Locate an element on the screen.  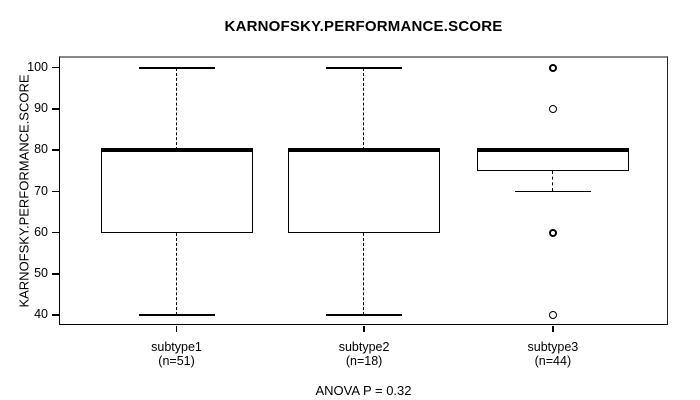
y-tick-label: 50 is located at coordinates (41, 272).